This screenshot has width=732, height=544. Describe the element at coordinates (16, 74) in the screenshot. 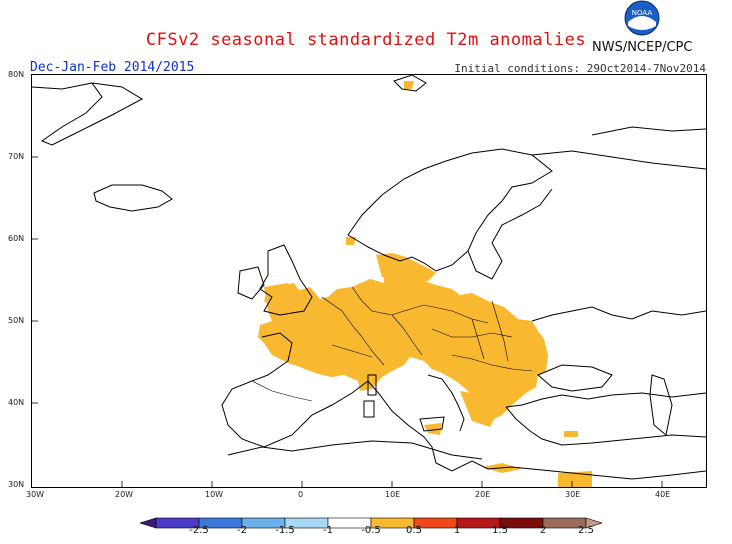

I see `lat-label: 80N` at that location.